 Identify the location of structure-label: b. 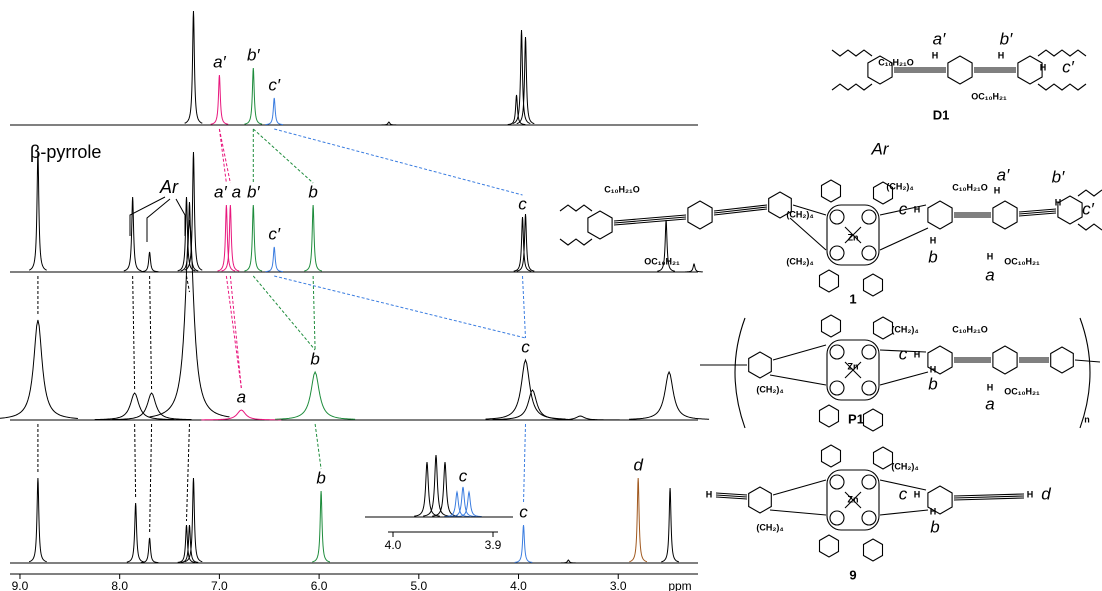
(934, 526).